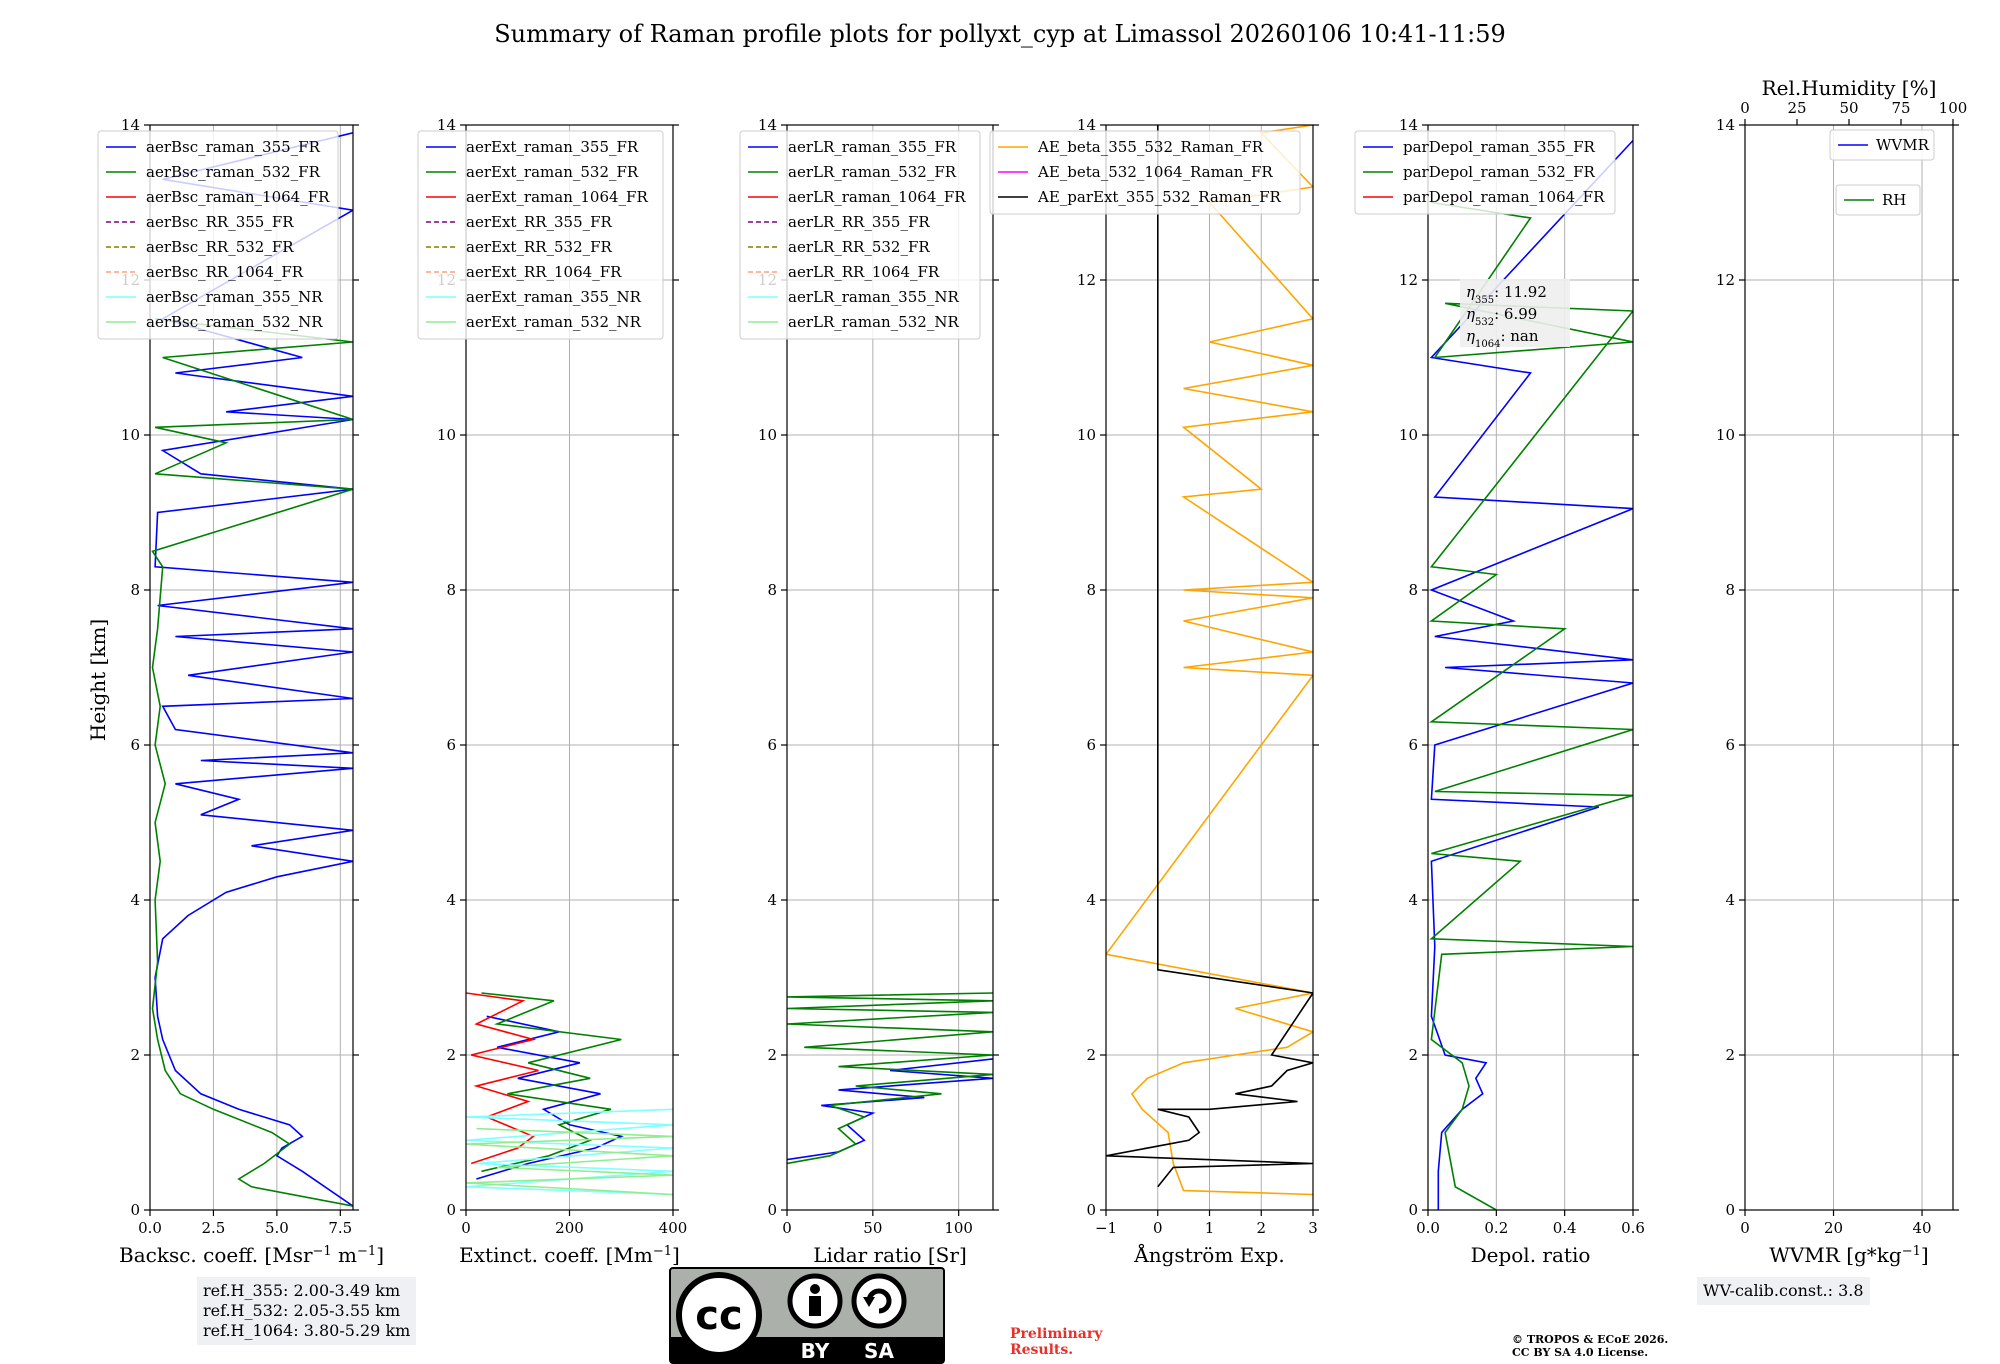 Image resolution: width=2000 pixels, height=1364 pixels. I want to click on y-tick-label: 12, so click(1086, 280).